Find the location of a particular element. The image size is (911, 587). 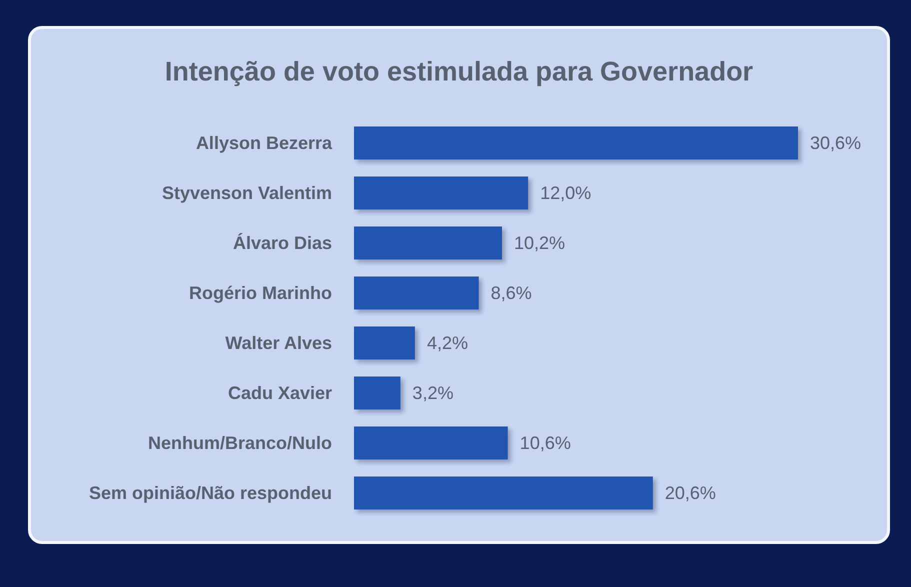

data-label: 10,6% is located at coordinates (545, 443).